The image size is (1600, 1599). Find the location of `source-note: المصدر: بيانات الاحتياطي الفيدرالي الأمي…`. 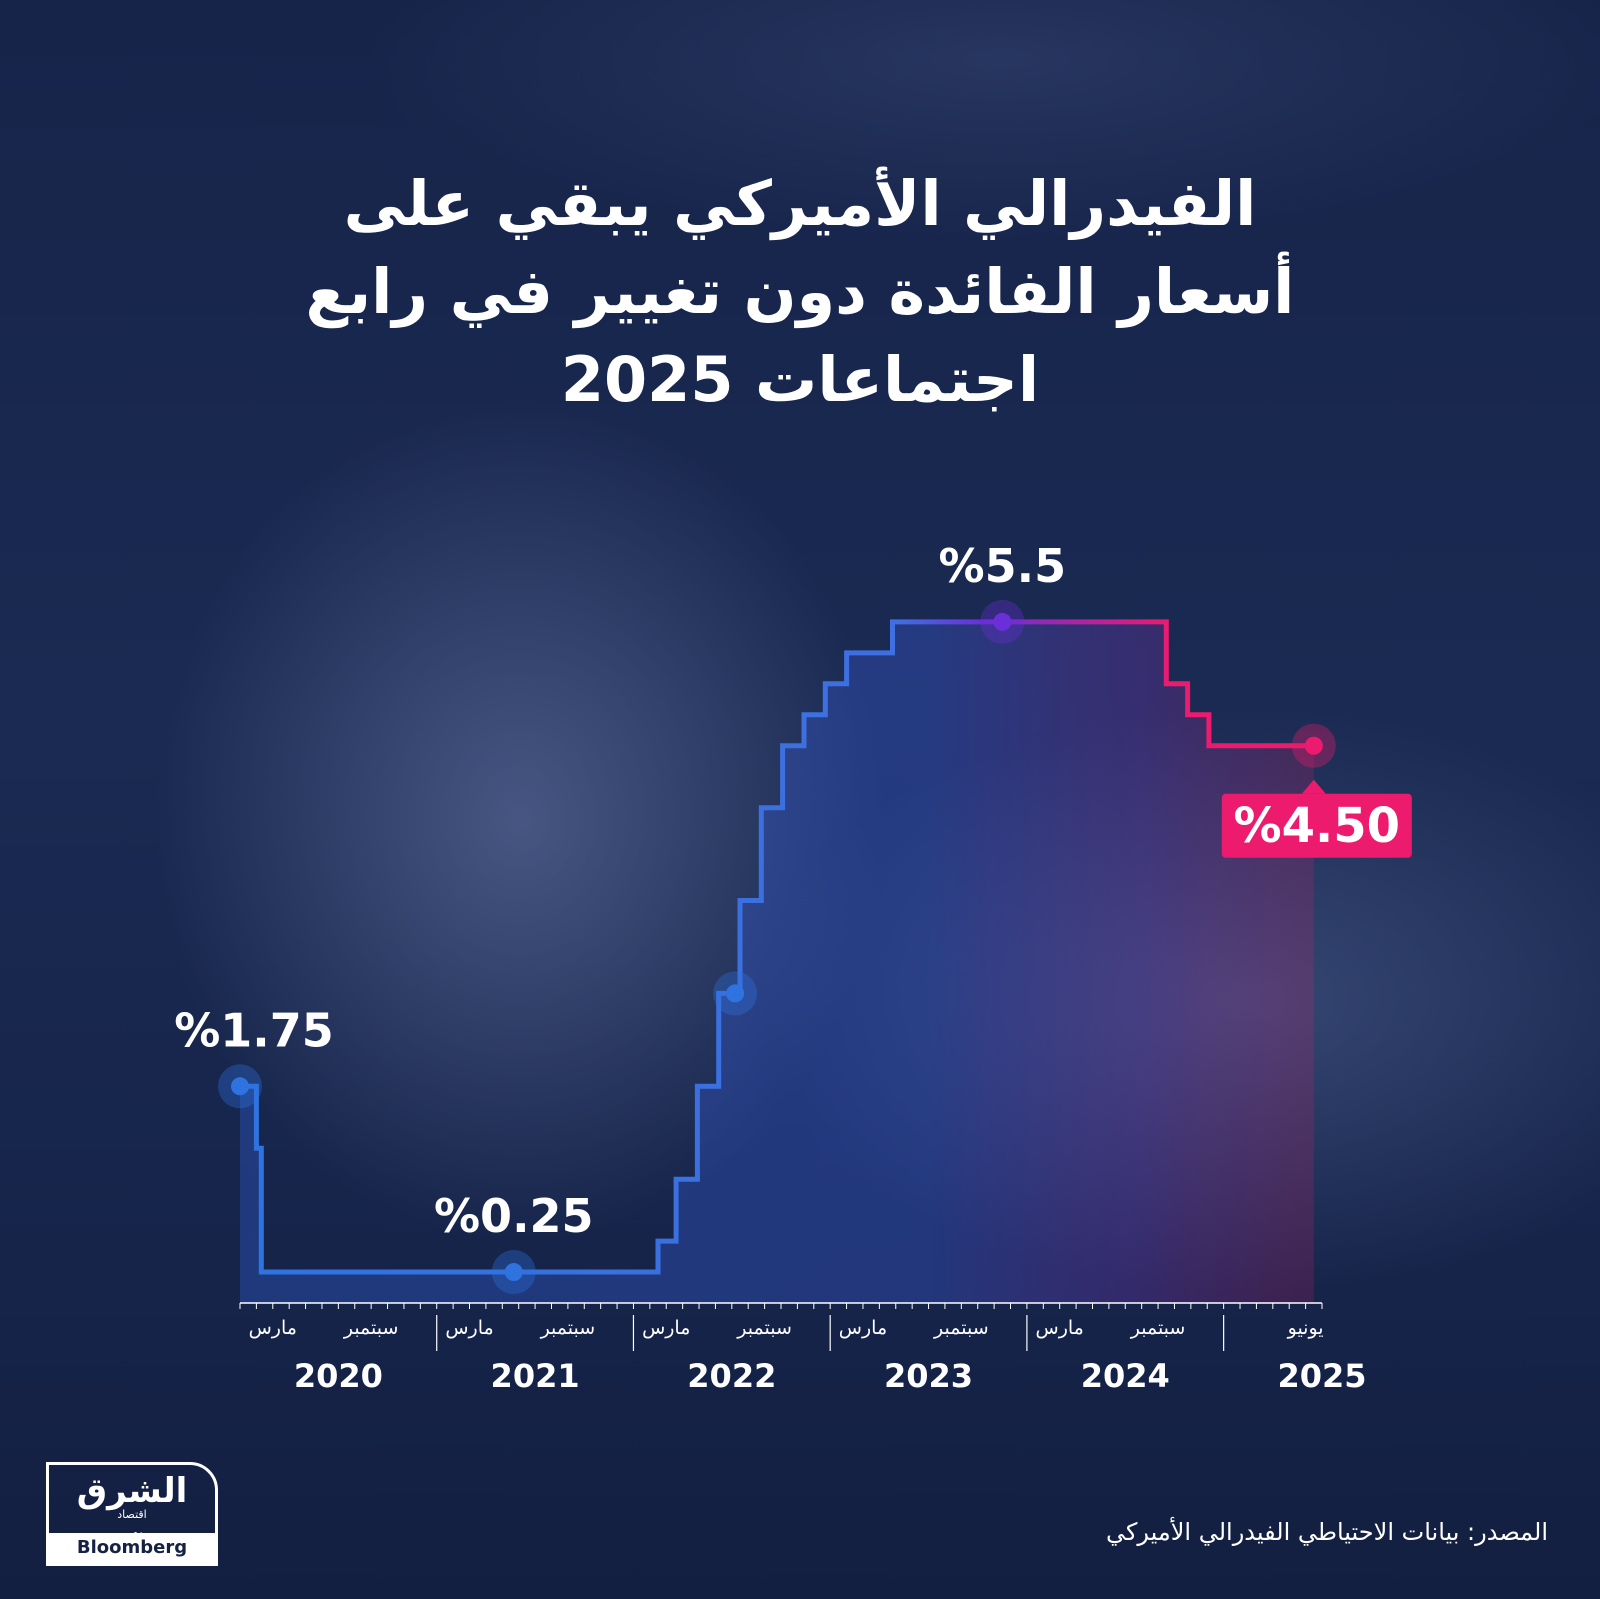

source-note: المصدر: بيانات الاحتياطي الفيدرالي الأمي… is located at coordinates (1326, 1532).